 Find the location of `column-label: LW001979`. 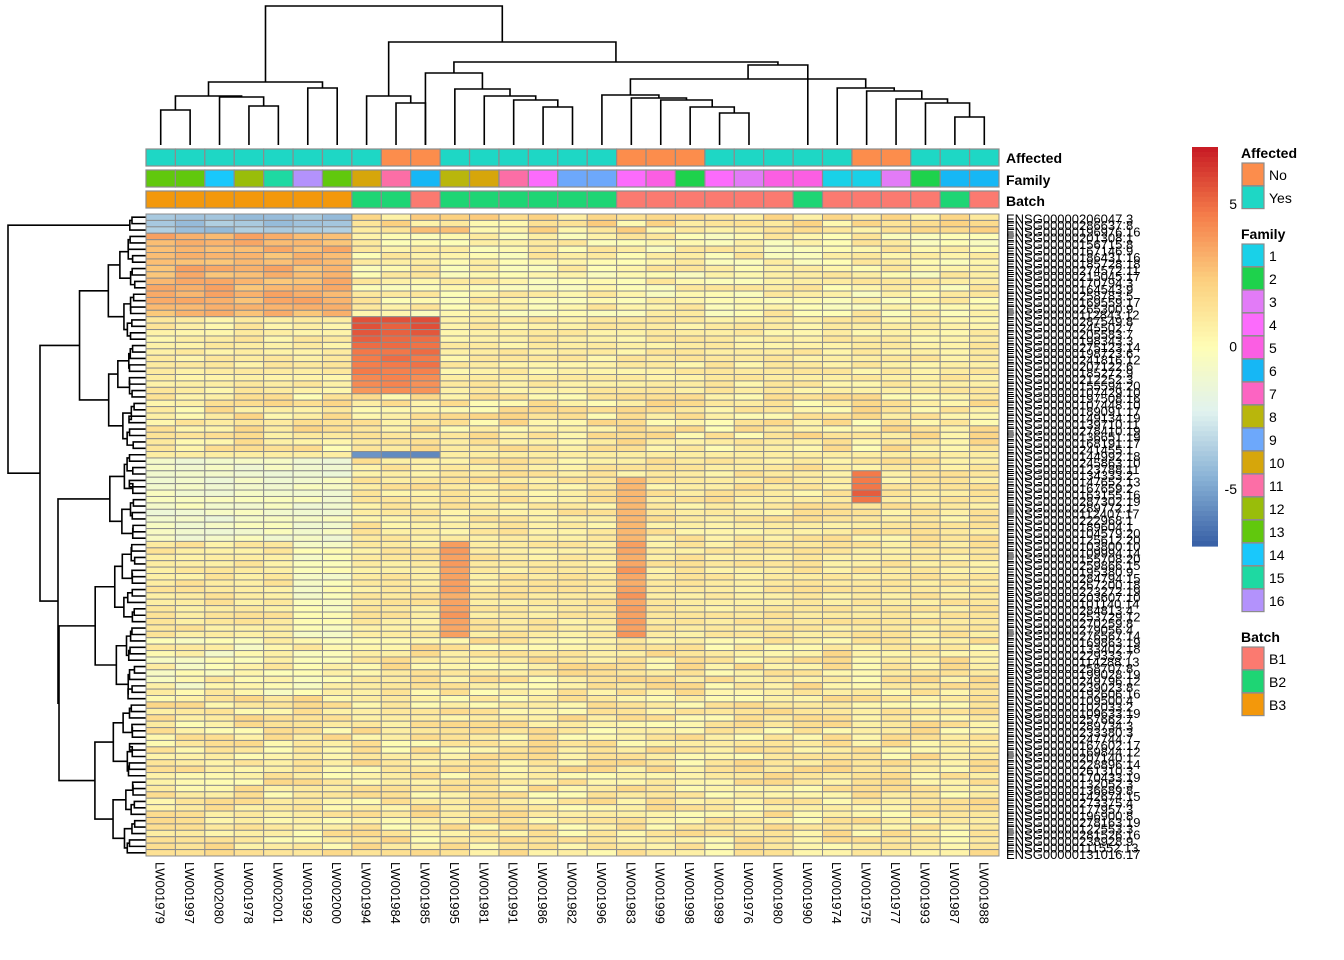

column-label: LW001979 is located at coordinates (160, 893).